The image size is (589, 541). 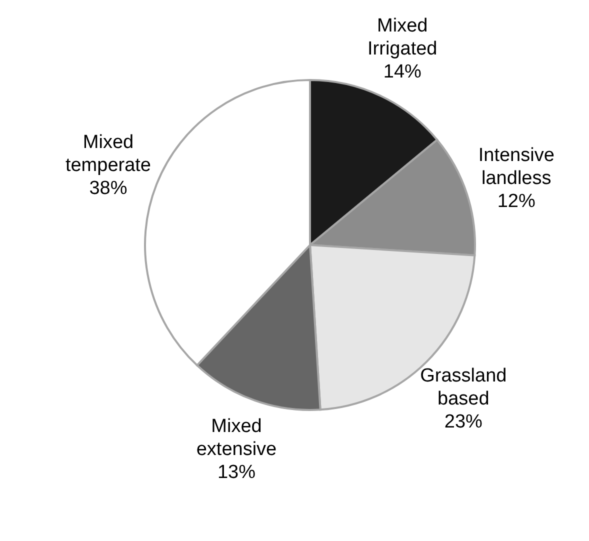 I want to click on slice-label: Mixed Irrigated, so click(x=403, y=37).